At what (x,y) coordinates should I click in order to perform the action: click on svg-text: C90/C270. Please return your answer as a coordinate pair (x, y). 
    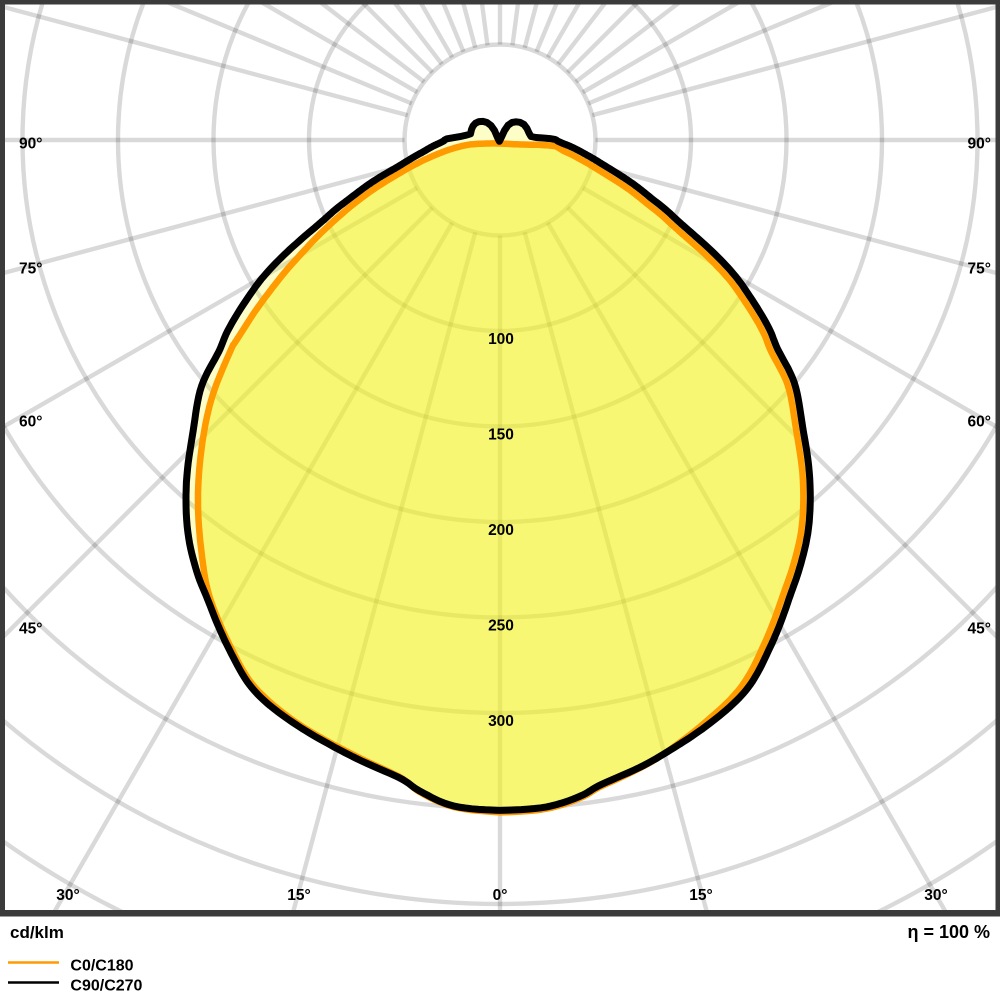
    Looking at the image, I should click on (106, 986).